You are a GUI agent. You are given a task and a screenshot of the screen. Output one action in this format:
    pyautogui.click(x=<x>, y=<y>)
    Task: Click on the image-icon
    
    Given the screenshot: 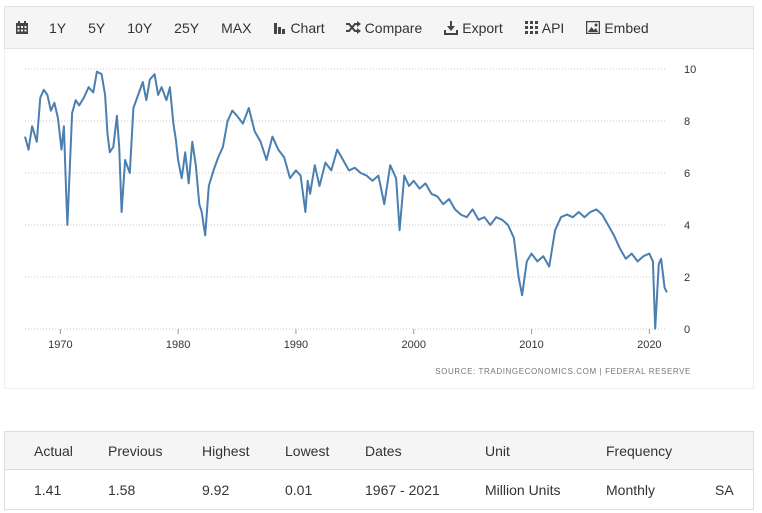 What is the action you would take?
    pyautogui.click(x=593, y=27)
    